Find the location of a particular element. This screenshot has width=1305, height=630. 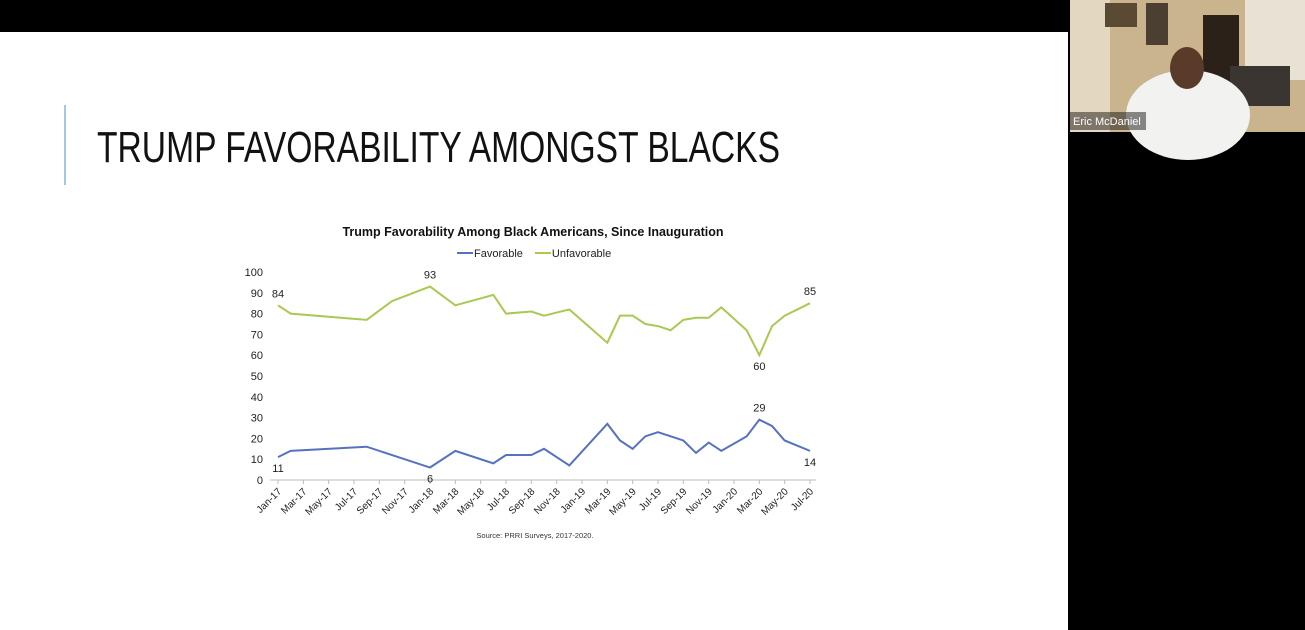

accent-bar is located at coordinates (65, 145).